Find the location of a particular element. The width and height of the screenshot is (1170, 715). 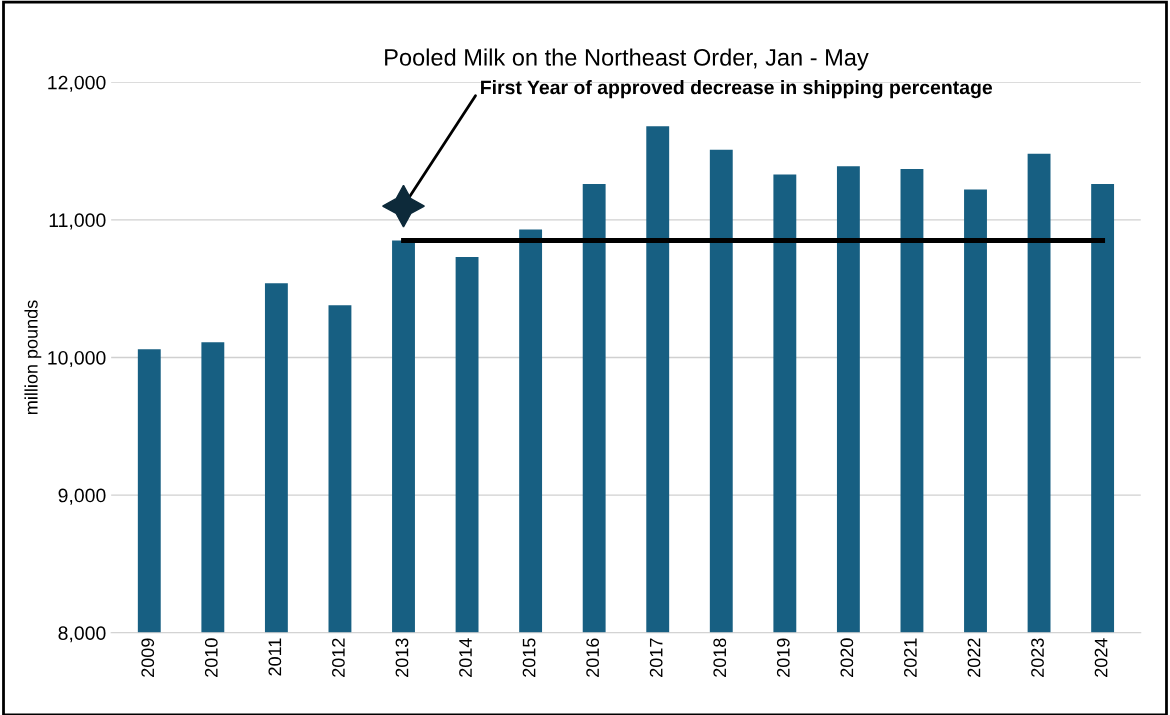

x-tick-label: 2019 is located at coordinates (783, 657).